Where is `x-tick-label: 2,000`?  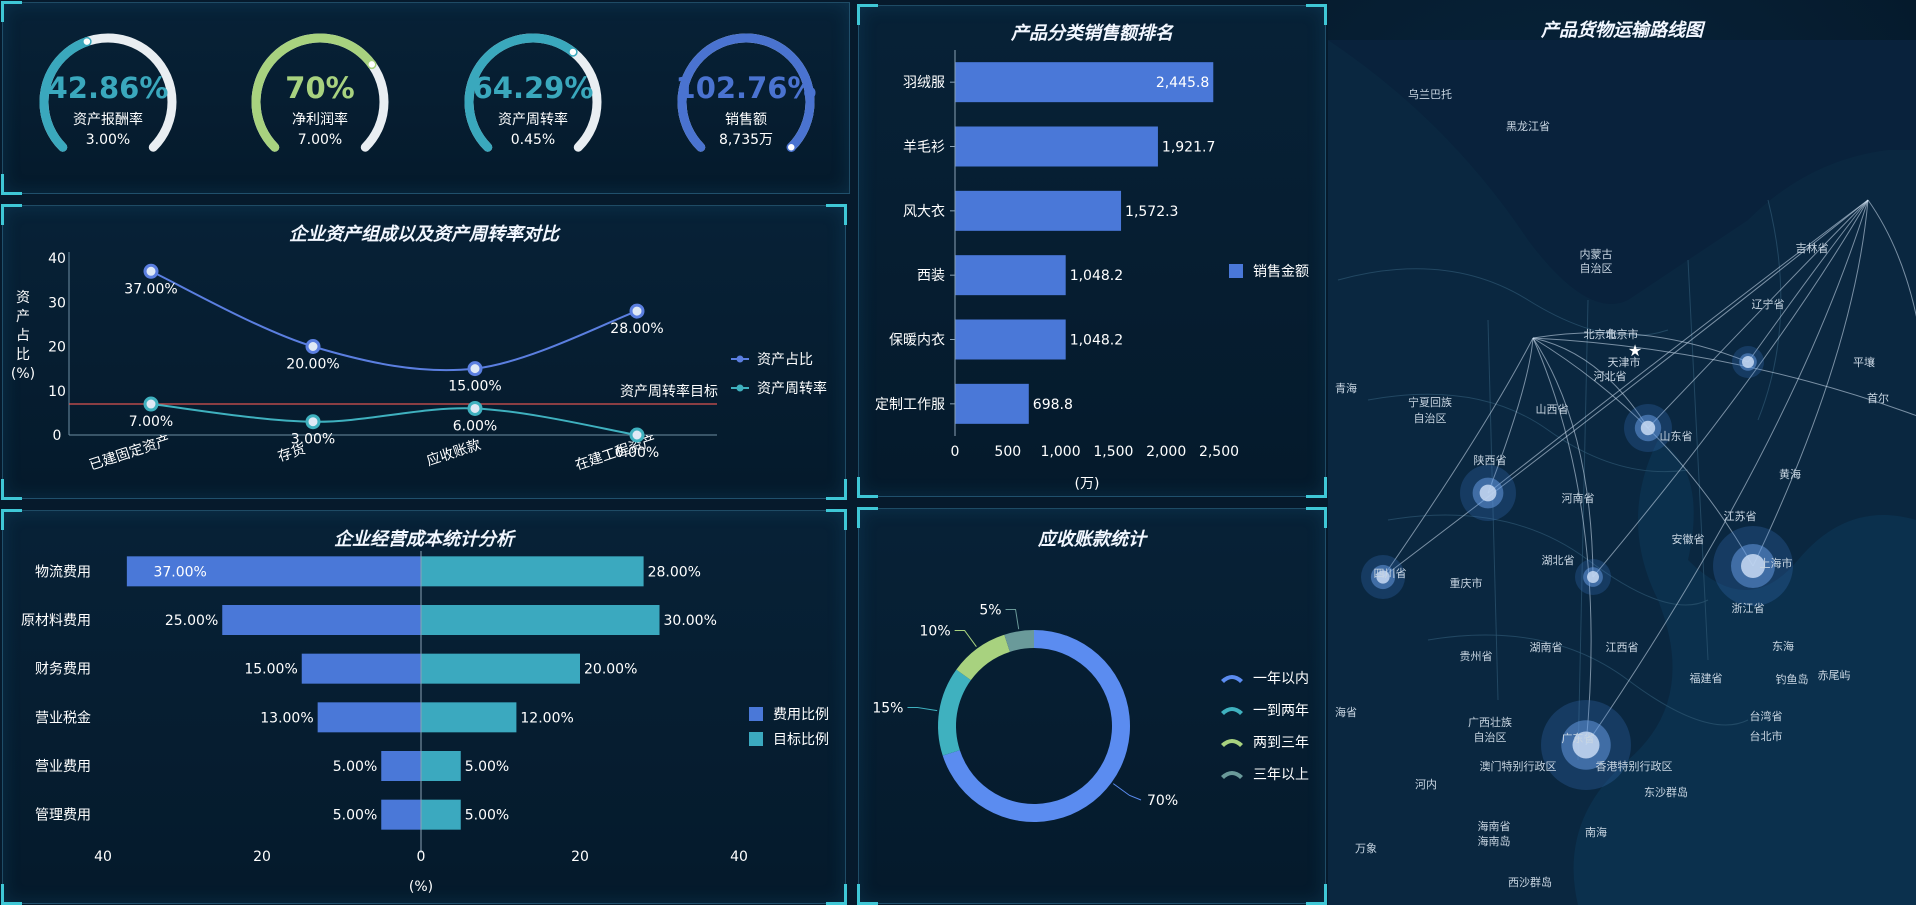
x-tick-label: 2,000 is located at coordinates (1166, 452).